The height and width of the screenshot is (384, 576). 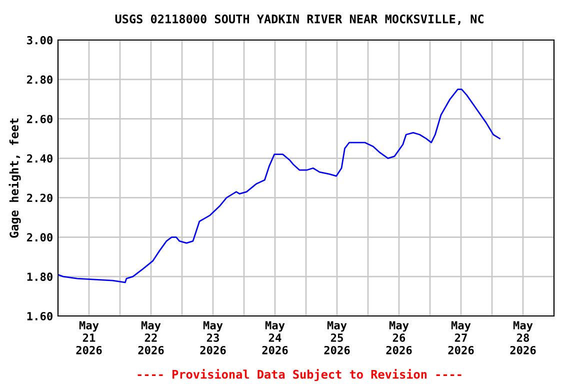 What do you see at coordinates (213, 337) in the screenshot?
I see `x-tick-label: May 23 2026` at bounding box center [213, 337].